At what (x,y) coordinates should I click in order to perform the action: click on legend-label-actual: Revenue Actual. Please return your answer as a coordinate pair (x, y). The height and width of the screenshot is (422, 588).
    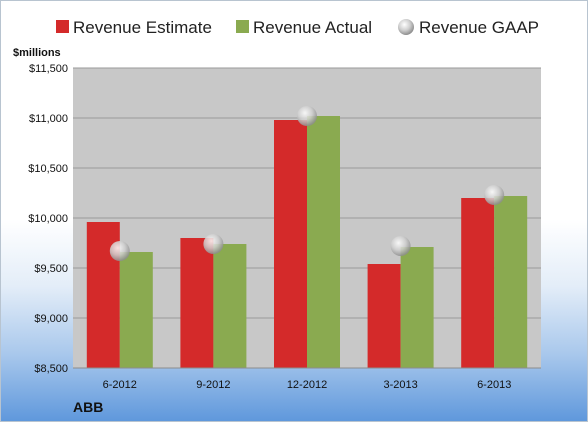
    Looking at the image, I should click on (312, 27).